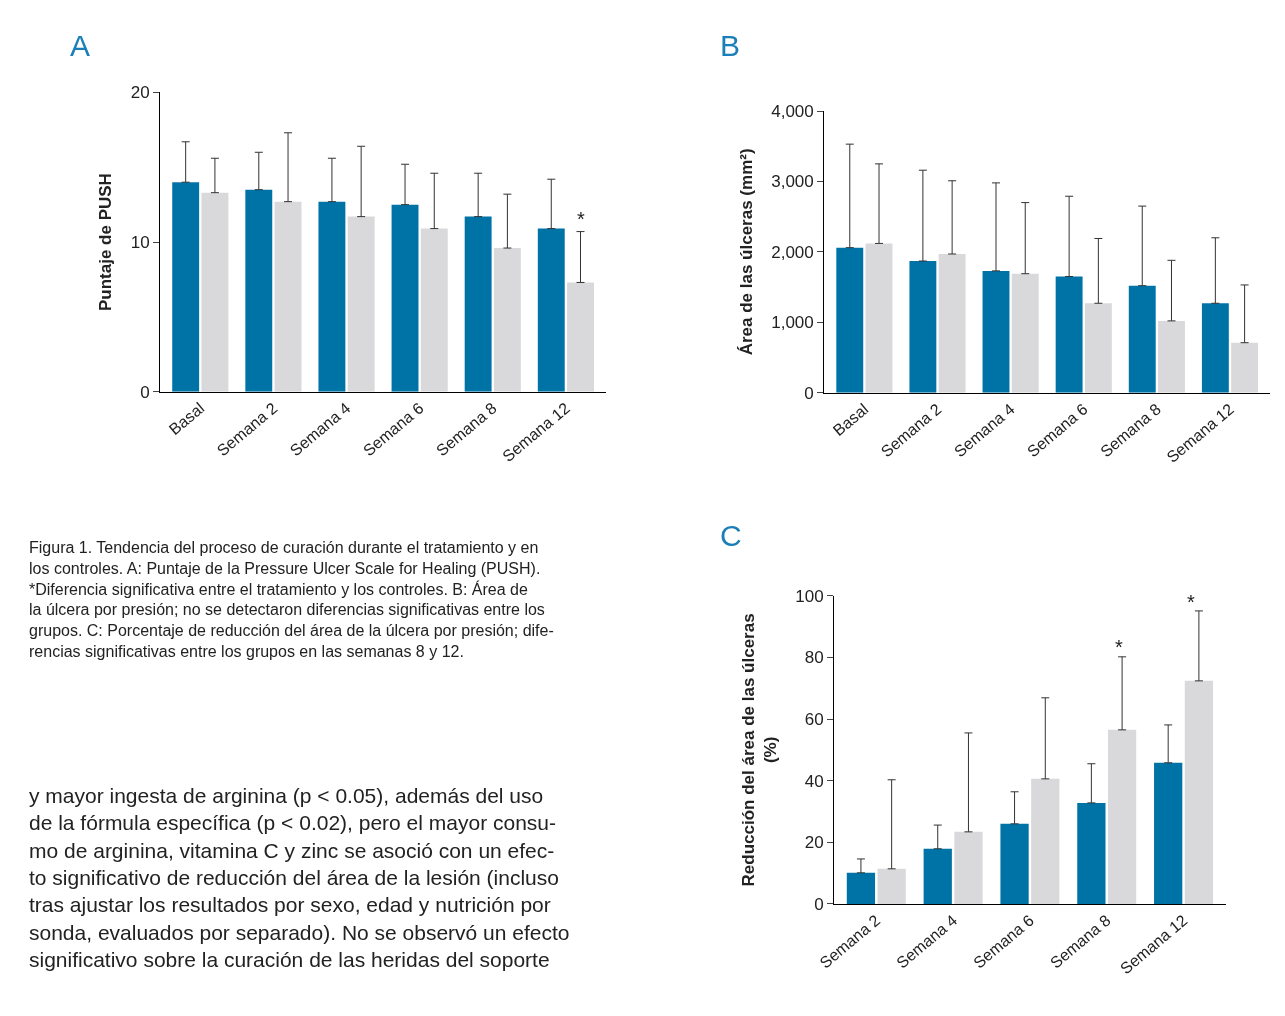  What do you see at coordinates (730, 45) in the screenshot?
I see `chart-title: B` at bounding box center [730, 45].